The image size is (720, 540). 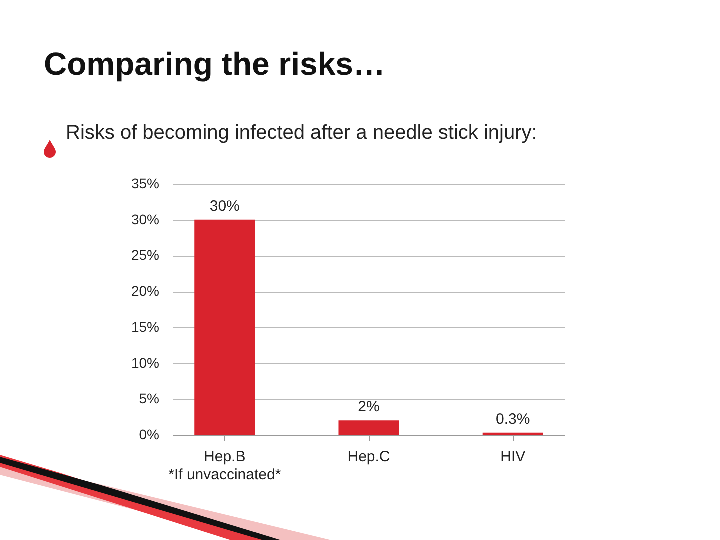 What do you see at coordinates (149, 398) in the screenshot?
I see `y-tick-label: 5%` at bounding box center [149, 398].